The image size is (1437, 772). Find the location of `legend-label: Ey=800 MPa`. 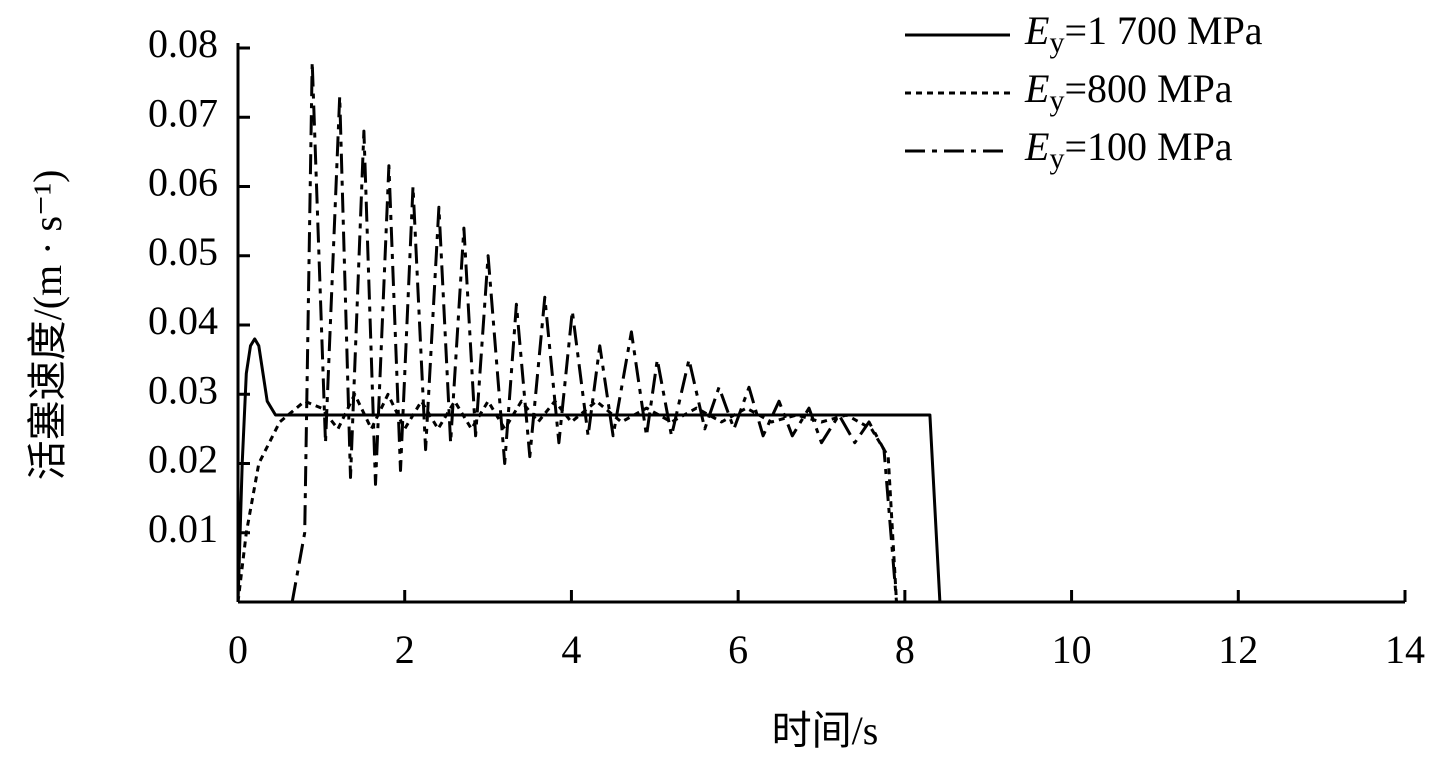

legend-label: Ey=800 MPa is located at coordinates (1128, 91).